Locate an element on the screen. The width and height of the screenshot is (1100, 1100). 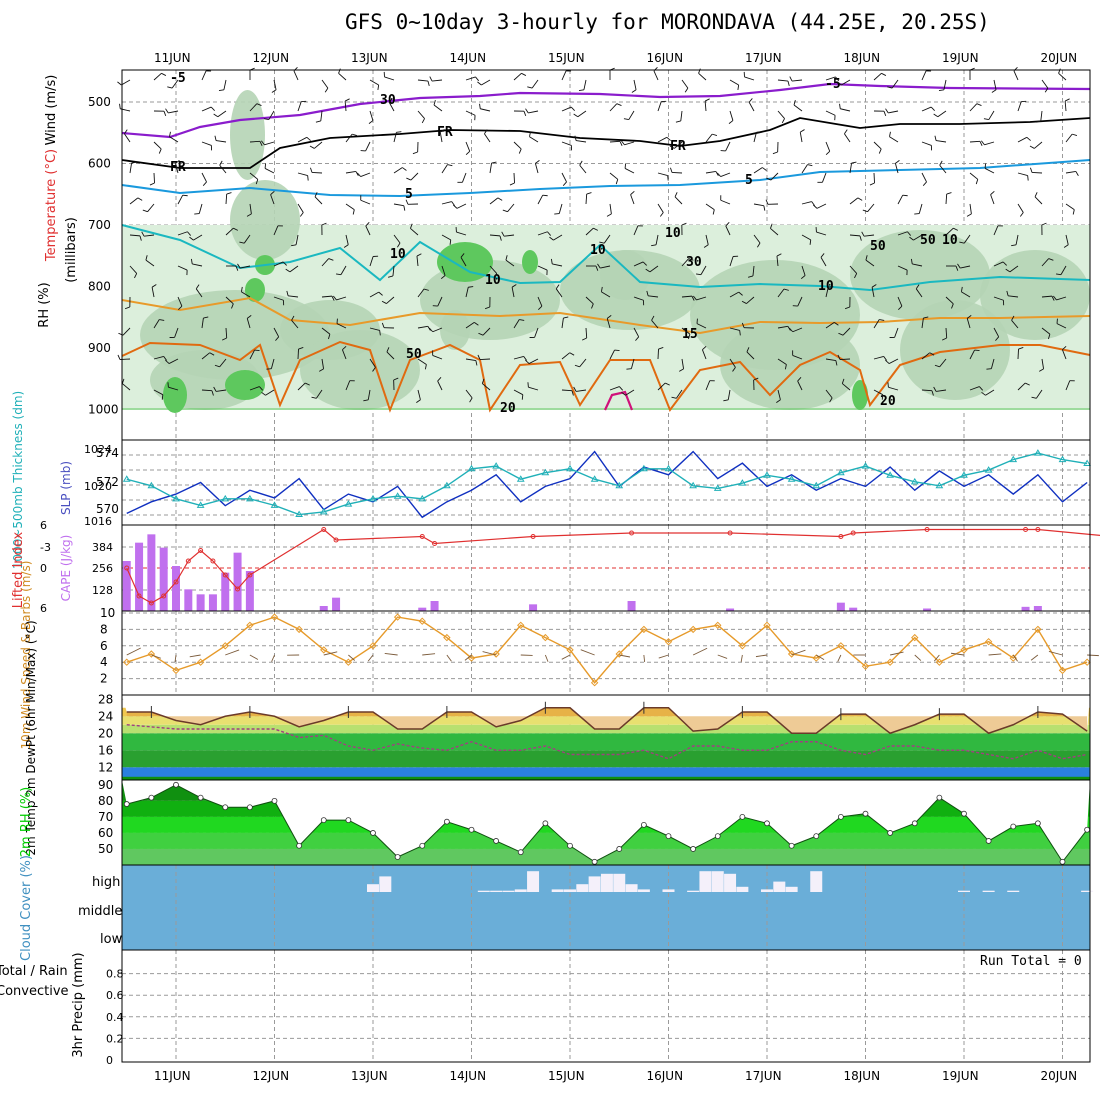
thickness-tick: 570 is located at coordinates (107, 509).